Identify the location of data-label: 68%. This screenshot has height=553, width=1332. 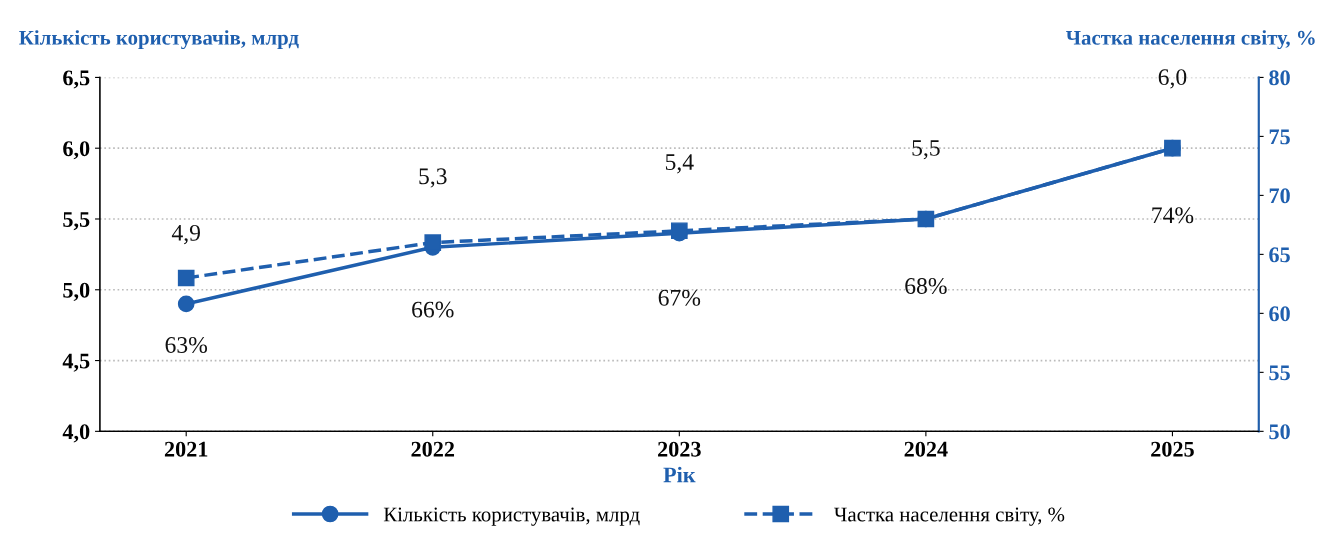
(926, 286).